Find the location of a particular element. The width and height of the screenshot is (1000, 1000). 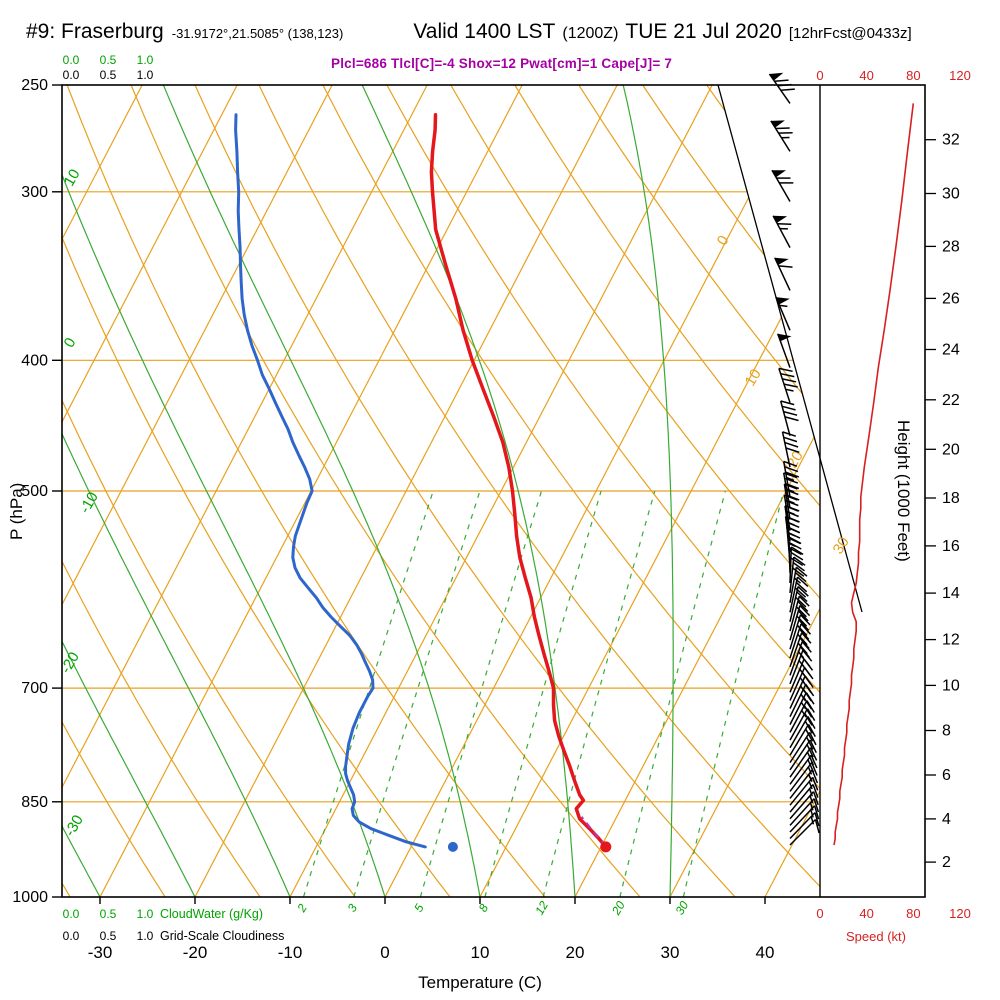

pressure-tick-label: 500 is located at coordinates (34, 491).